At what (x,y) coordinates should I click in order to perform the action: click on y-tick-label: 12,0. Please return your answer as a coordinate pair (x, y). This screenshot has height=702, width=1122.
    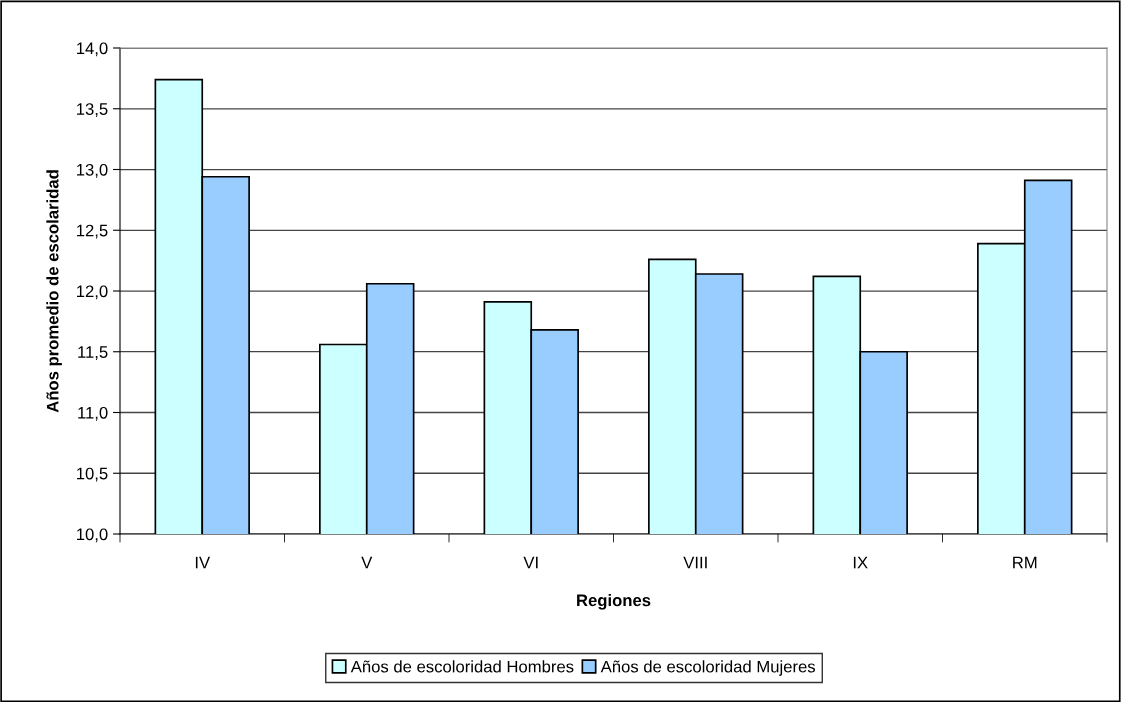
    Looking at the image, I should click on (92, 292).